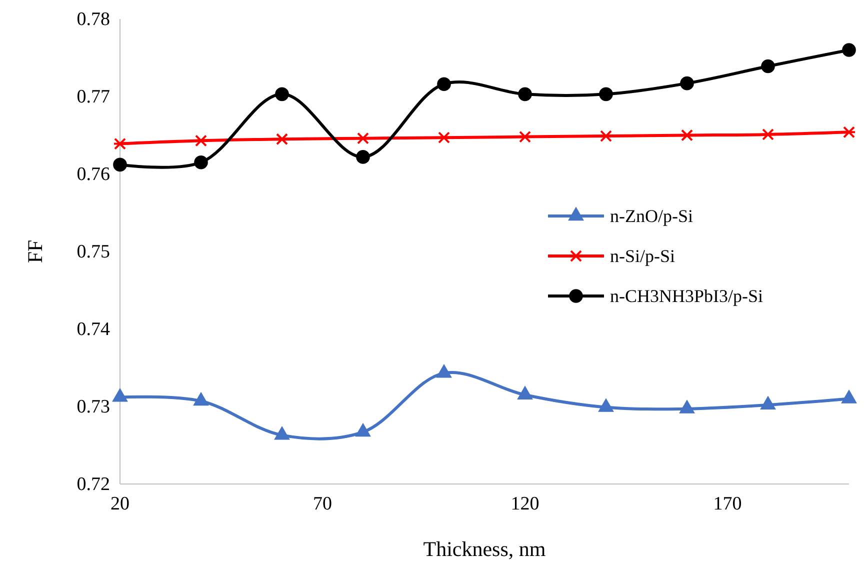 This screenshot has height=563, width=866. What do you see at coordinates (484, 549) in the screenshot?
I see `x-axis-title: Thickness, nm` at bounding box center [484, 549].